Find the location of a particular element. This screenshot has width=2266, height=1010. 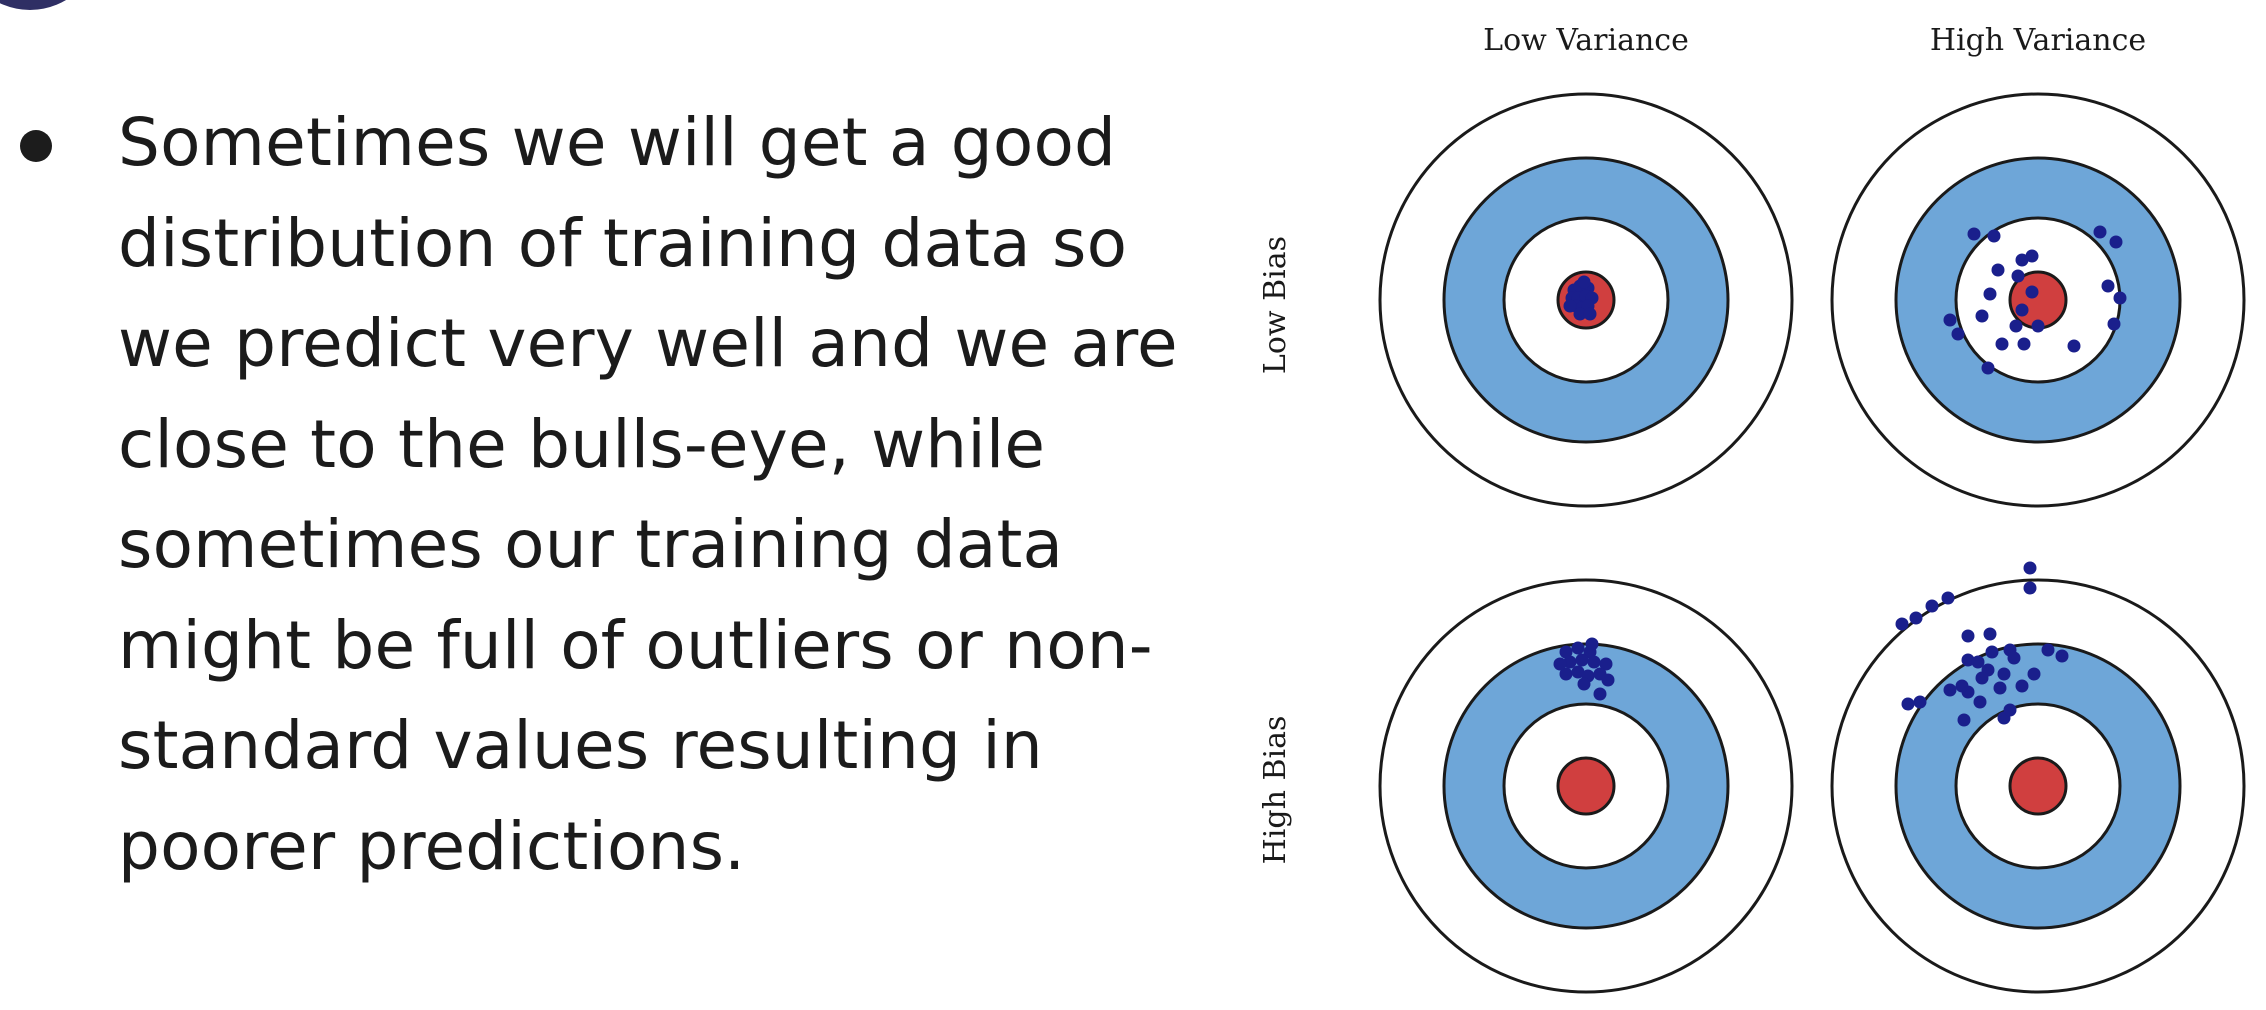

corner-decoration is located at coordinates (50, 5).